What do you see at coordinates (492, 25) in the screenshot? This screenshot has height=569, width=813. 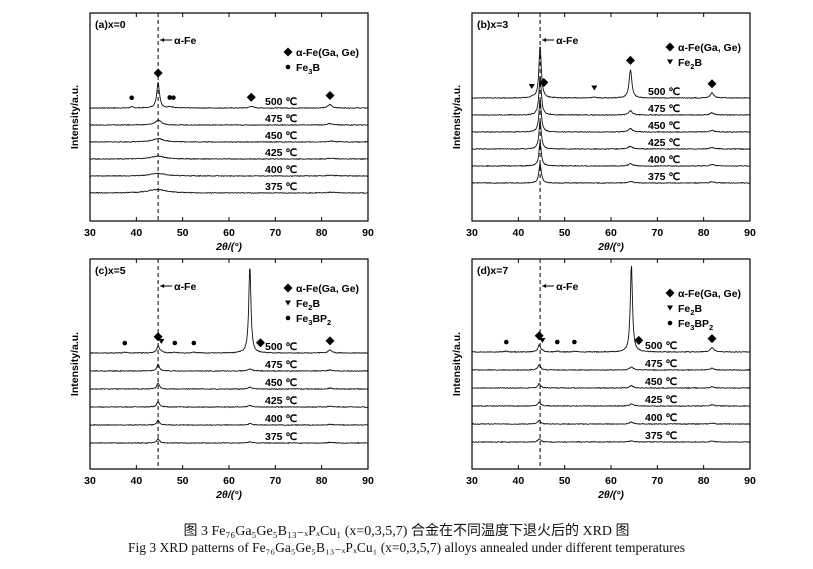 I see `panel-label: (b)x=3` at bounding box center [492, 25].